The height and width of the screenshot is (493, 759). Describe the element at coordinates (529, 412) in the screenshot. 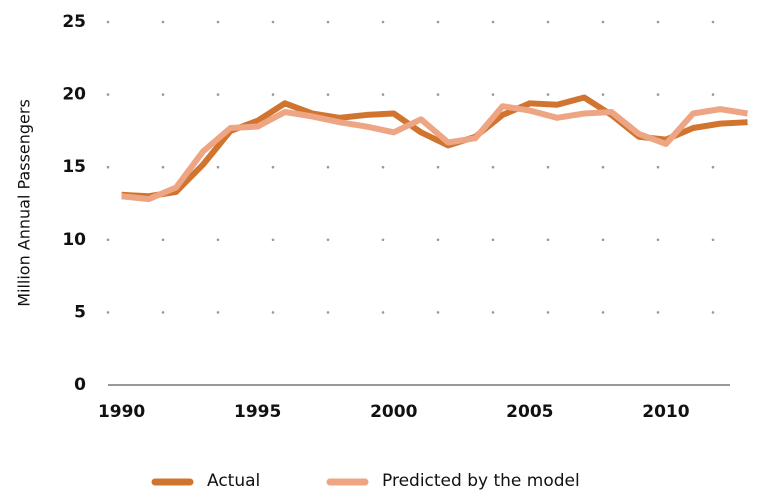

I see `x-tick-label: 2005` at that location.